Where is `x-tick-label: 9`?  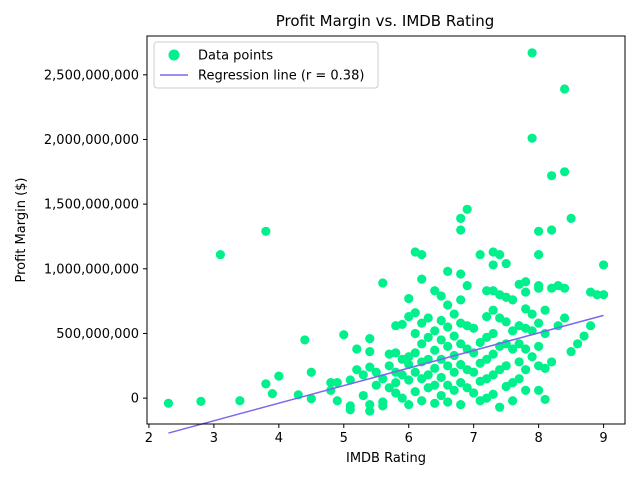 x-tick-label: 9 is located at coordinates (603, 438).